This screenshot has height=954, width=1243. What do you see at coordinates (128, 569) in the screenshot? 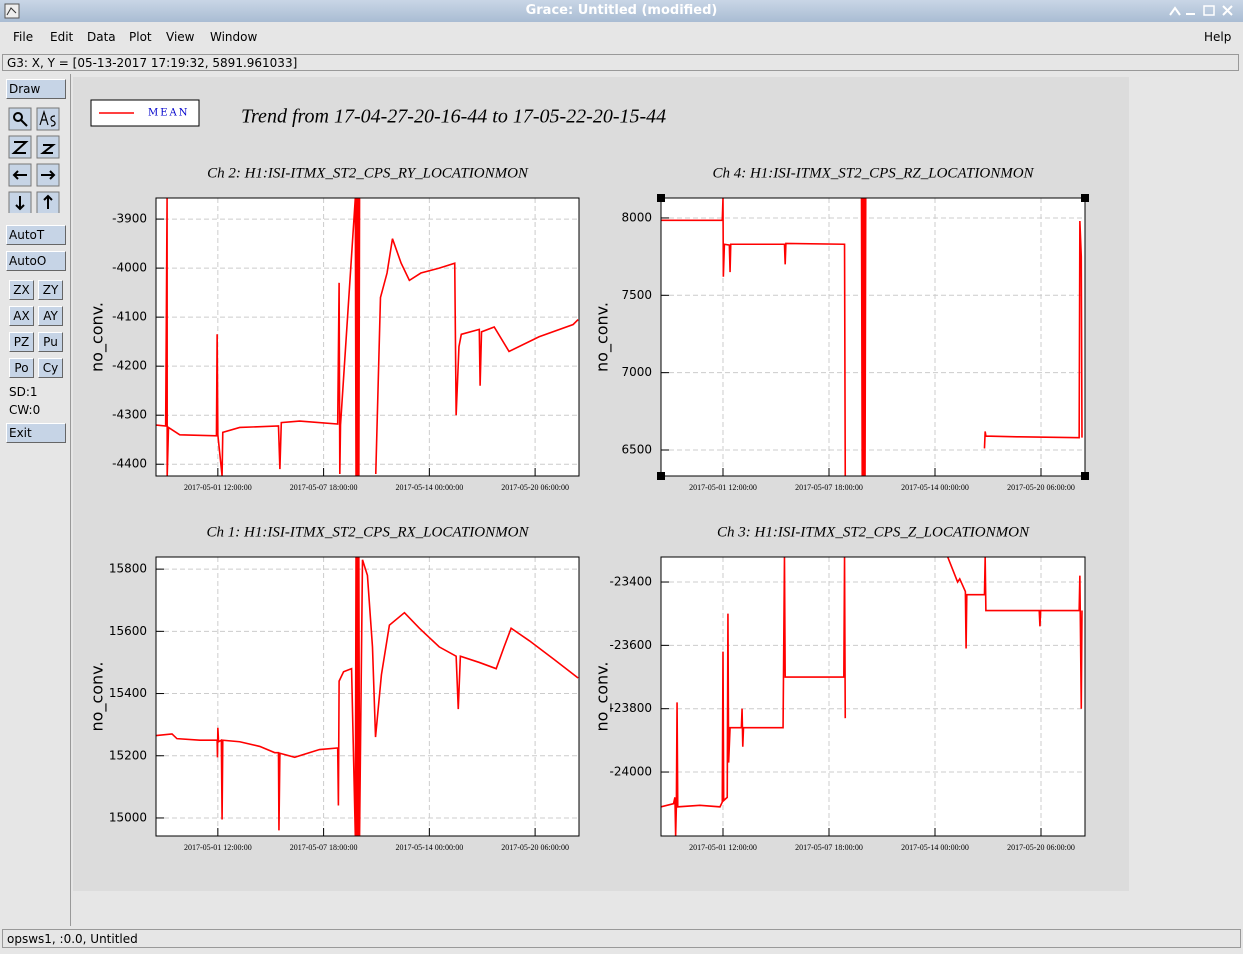
I see `y-tick-label: 15800` at bounding box center [128, 569].